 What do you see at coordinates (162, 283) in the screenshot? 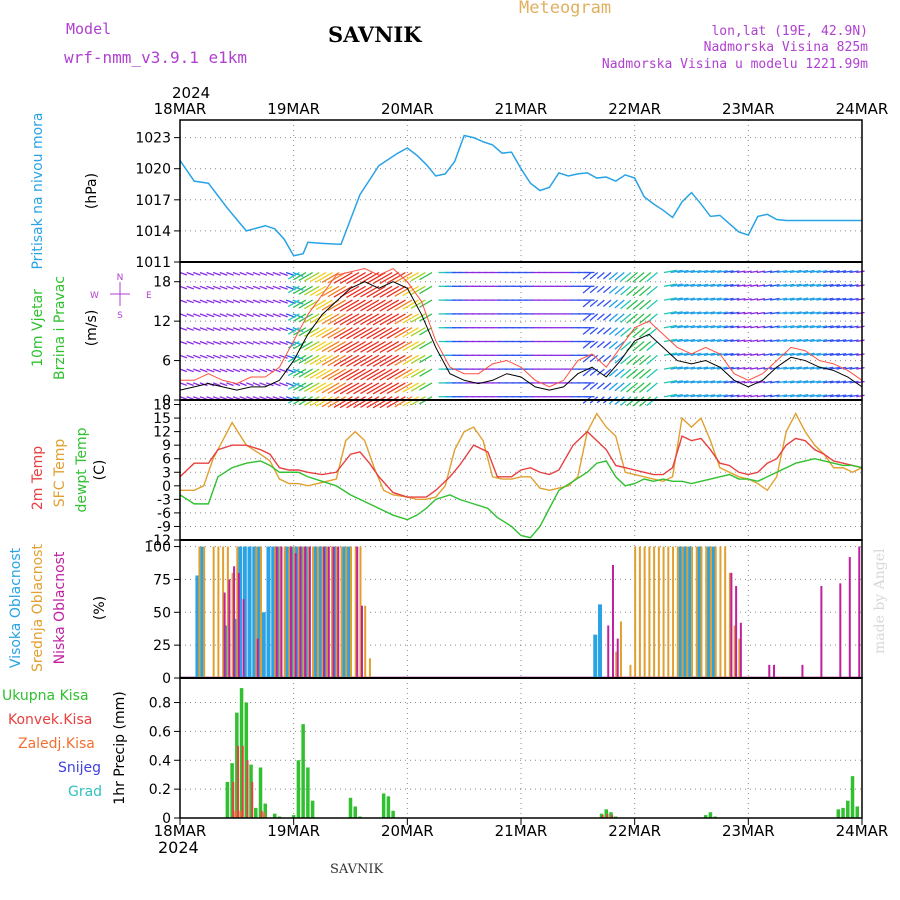
I see `y-tick-label: 18` at bounding box center [162, 283].